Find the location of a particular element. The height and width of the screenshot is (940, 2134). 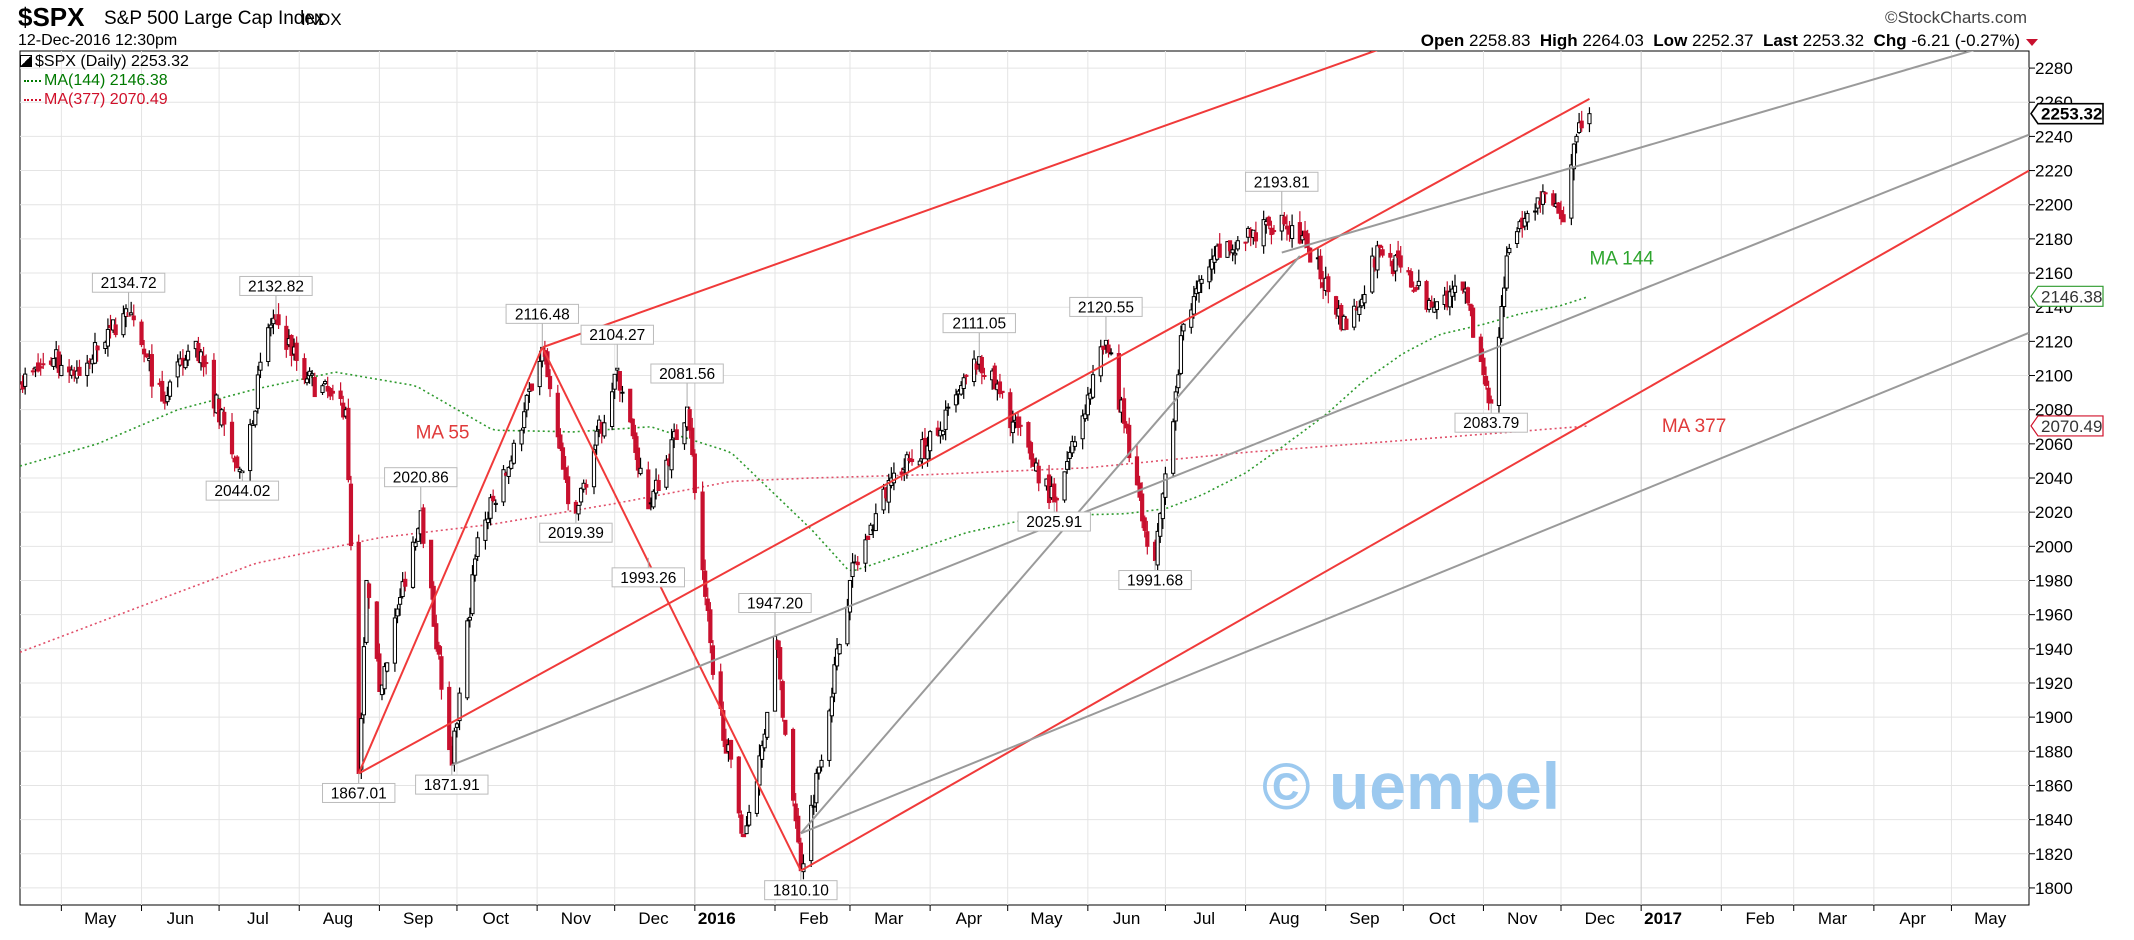

axis-tag-label: 2253.32 is located at coordinates (2071, 114).